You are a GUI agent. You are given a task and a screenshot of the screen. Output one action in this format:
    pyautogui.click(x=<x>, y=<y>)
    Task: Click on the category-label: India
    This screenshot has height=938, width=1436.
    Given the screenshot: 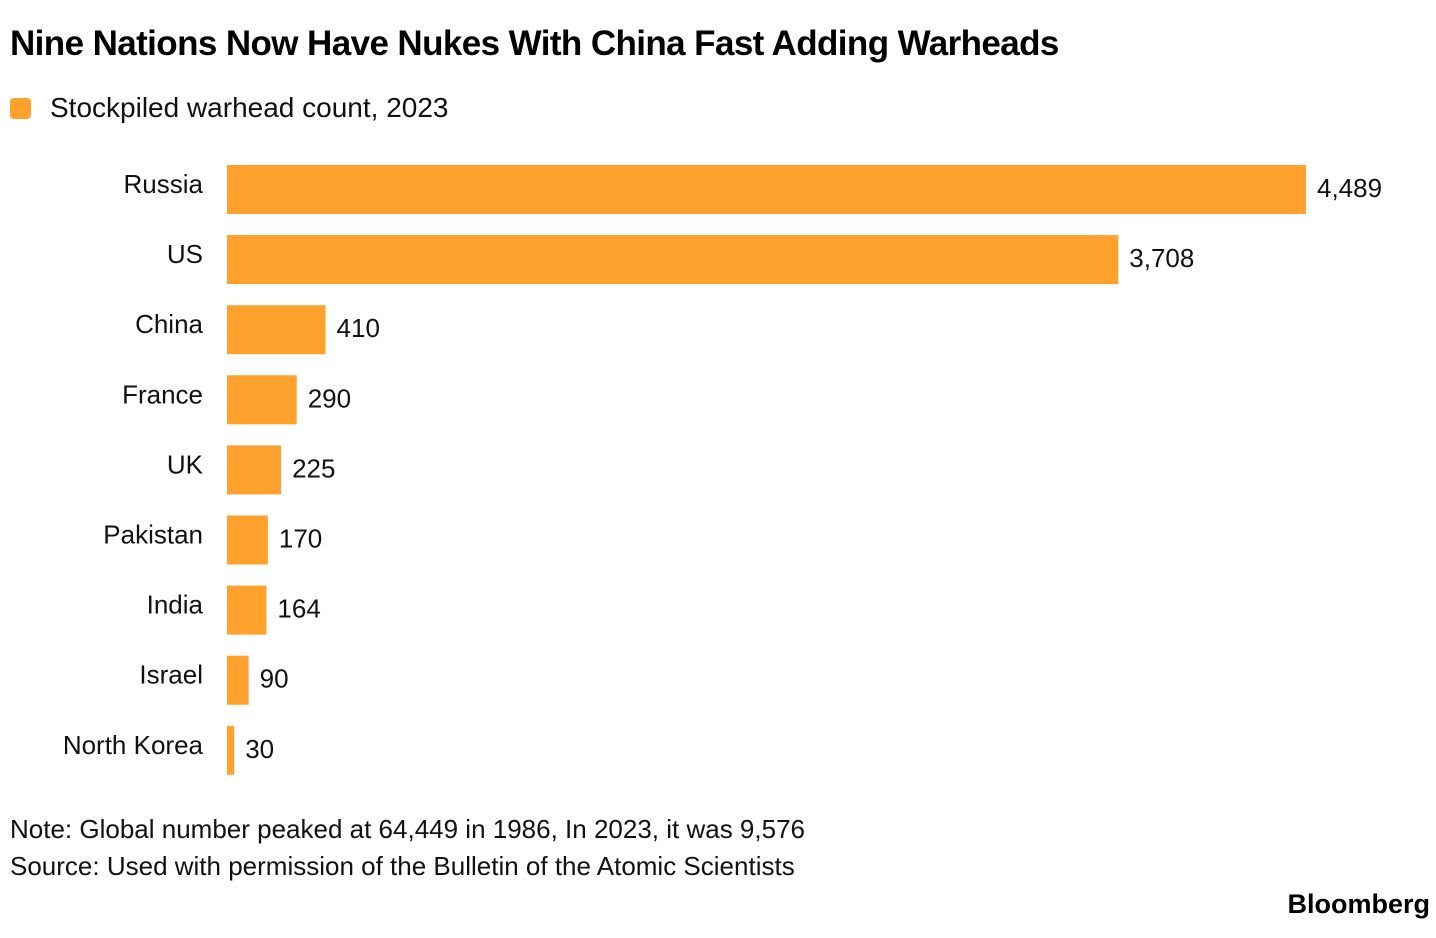 What is the action you would take?
    pyautogui.click(x=175, y=605)
    